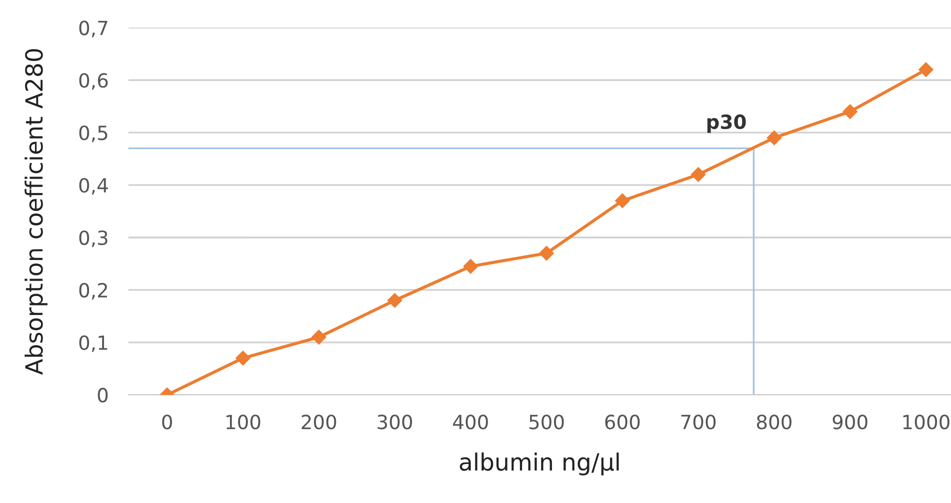 The width and height of the screenshot is (951, 503). What do you see at coordinates (926, 422) in the screenshot?
I see `x-tick-label: 1000` at bounding box center [926, 422].